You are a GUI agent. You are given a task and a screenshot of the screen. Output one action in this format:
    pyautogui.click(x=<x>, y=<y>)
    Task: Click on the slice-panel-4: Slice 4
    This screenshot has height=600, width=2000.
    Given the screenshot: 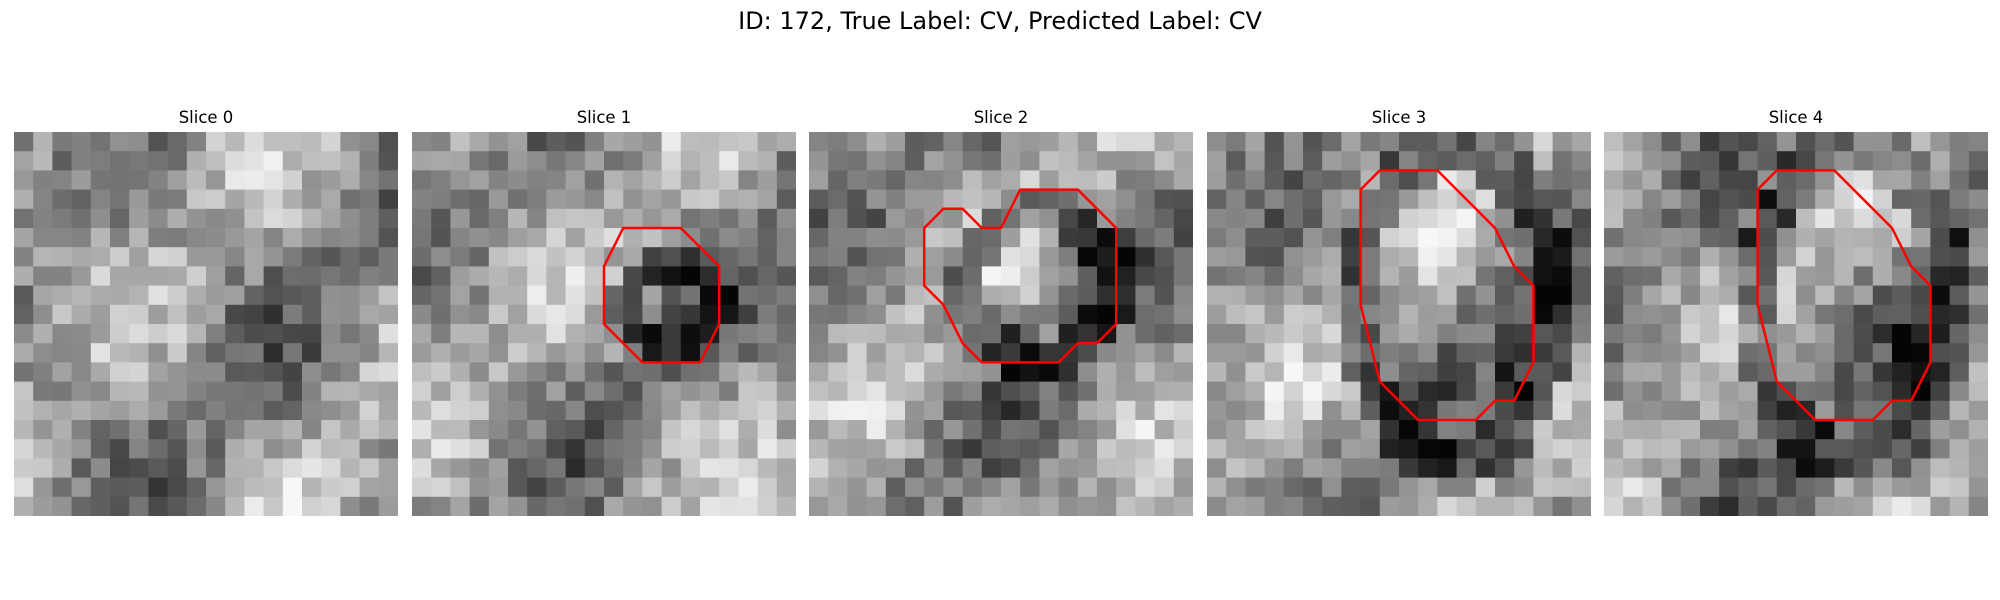 What is the action you would take?
    pyautogui.click(x=1796, y=312)
    